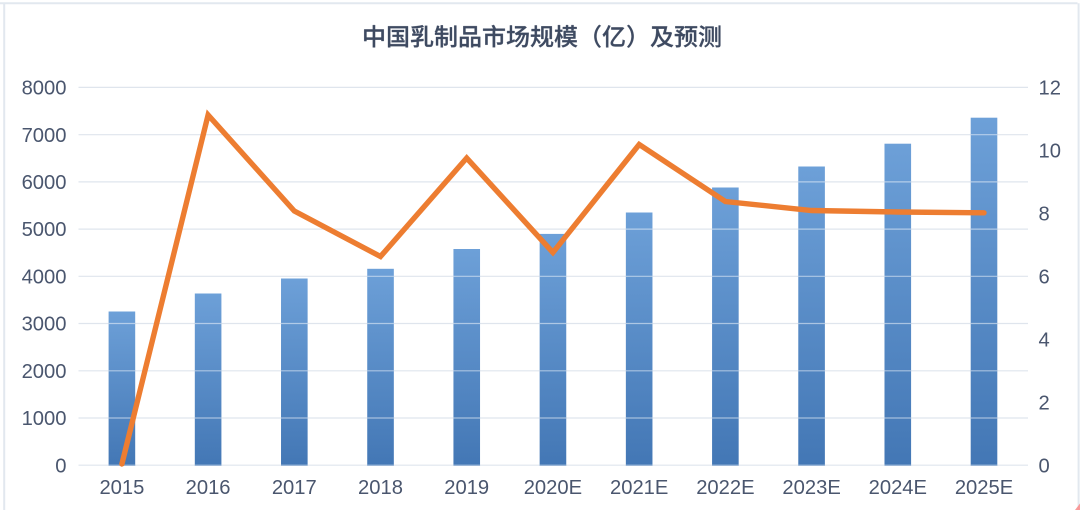  What do you see at coordinates (811, 488) in the screenshot?
I see `svg-text: 2023E` at bounding box center [811, 488].